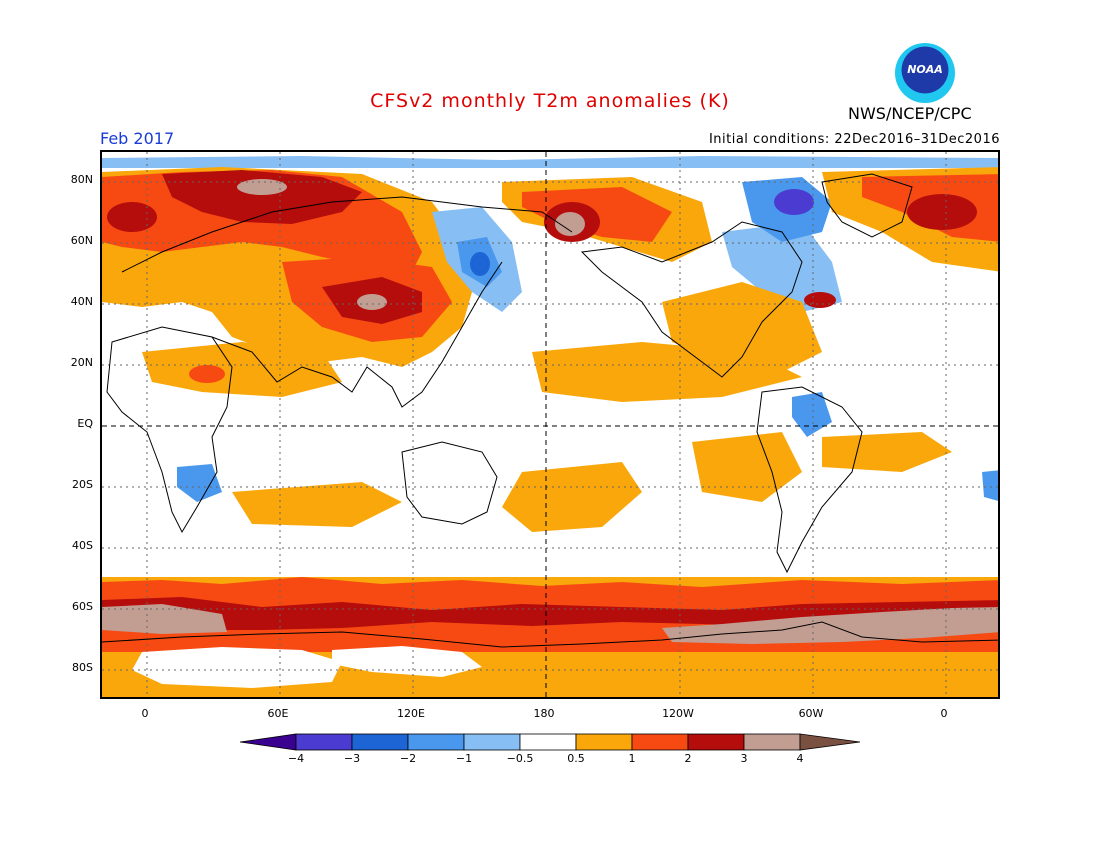  I want to click on antarctica-bottom-orange, so click(550, 692).